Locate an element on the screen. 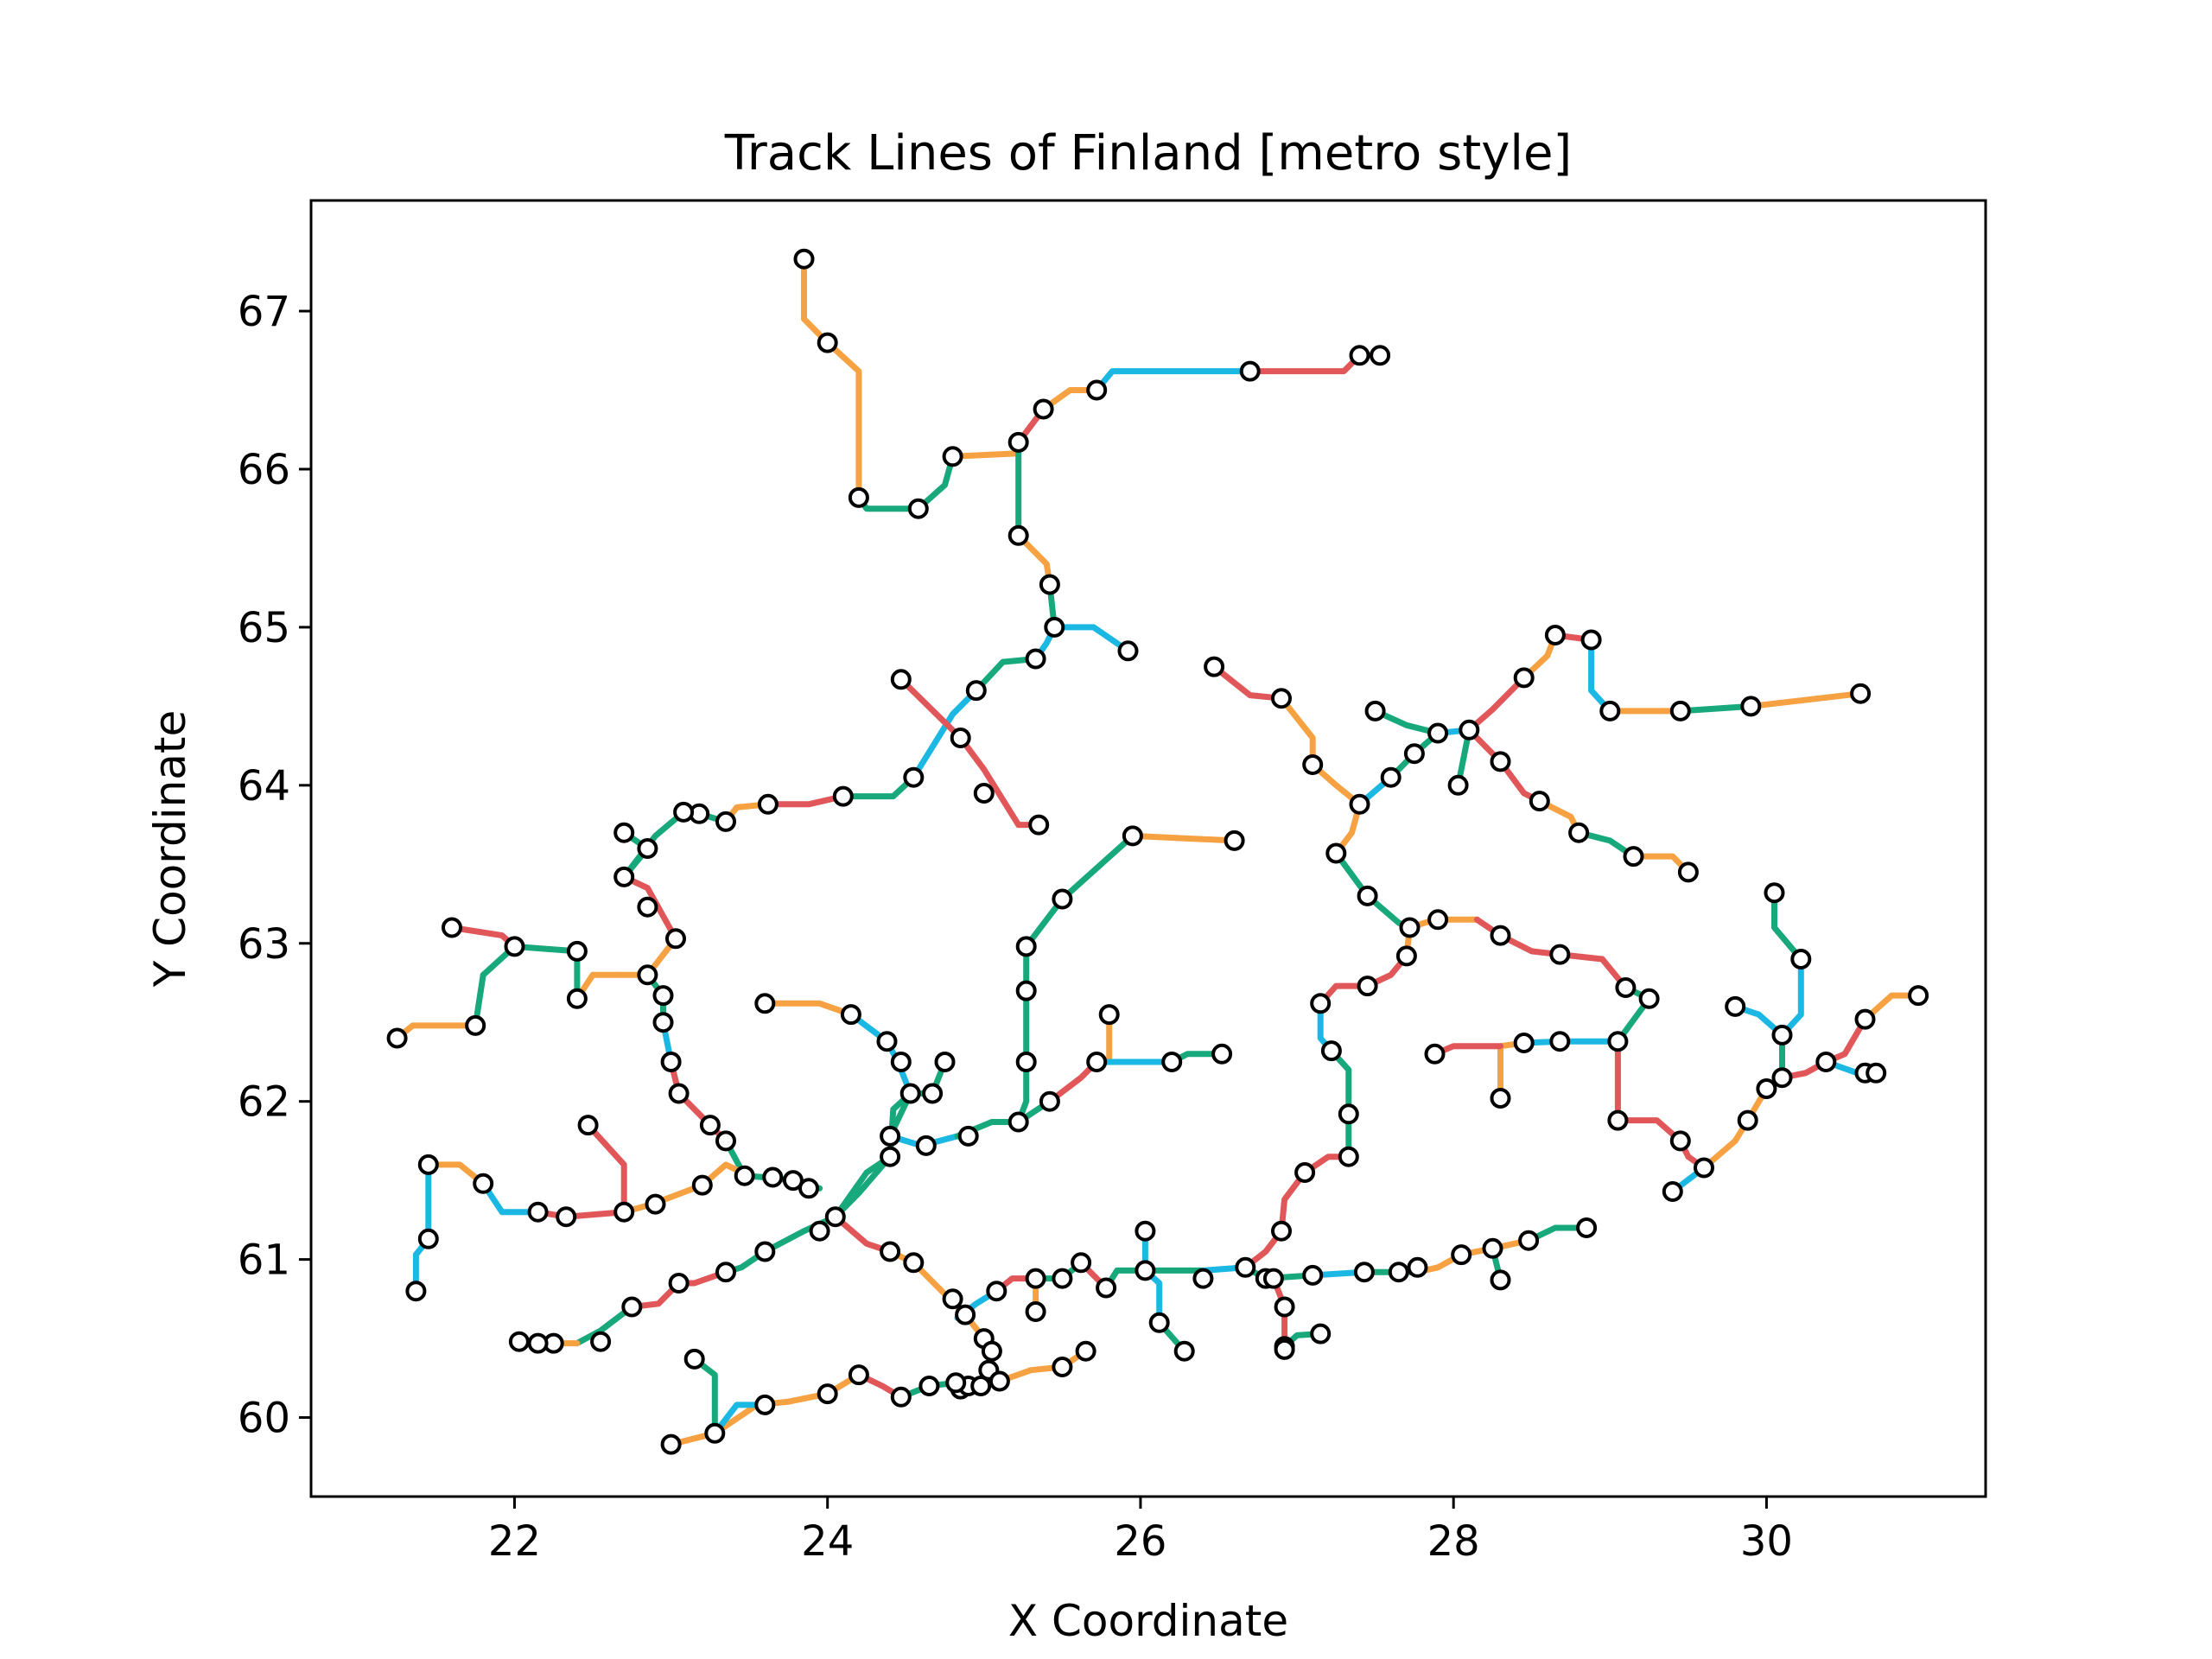 The width and height of the screenshot is (2212, 1659). y-tick-label: 67 is located at coordinates (264, 312).